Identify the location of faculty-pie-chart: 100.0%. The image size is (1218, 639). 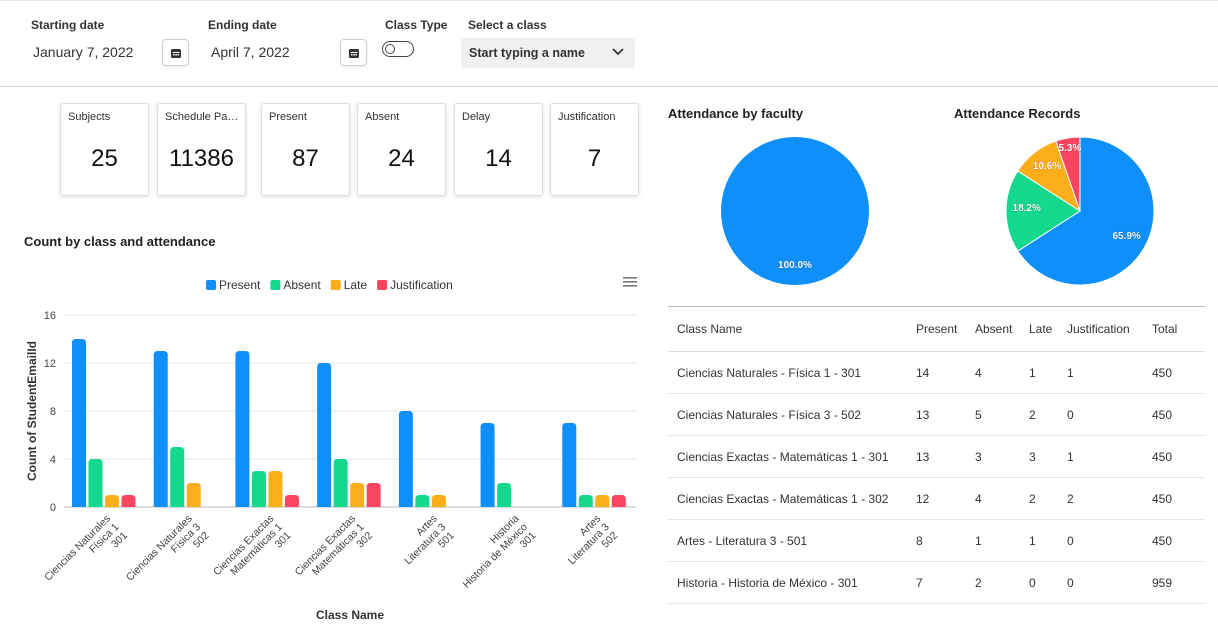
(795, 211).